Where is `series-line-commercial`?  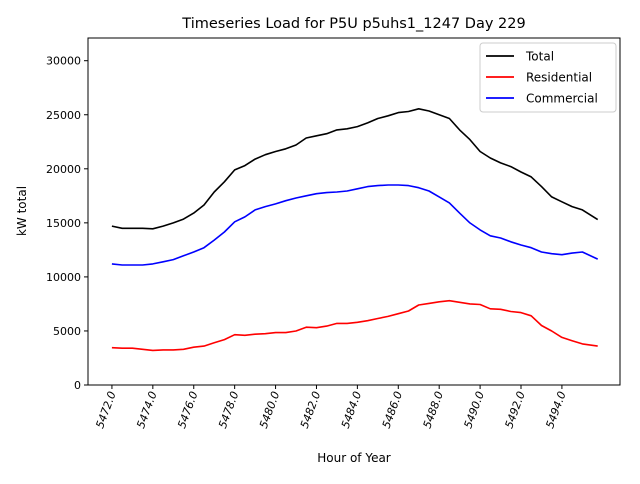 series-line-commercial is located at coordinates (355, 225).